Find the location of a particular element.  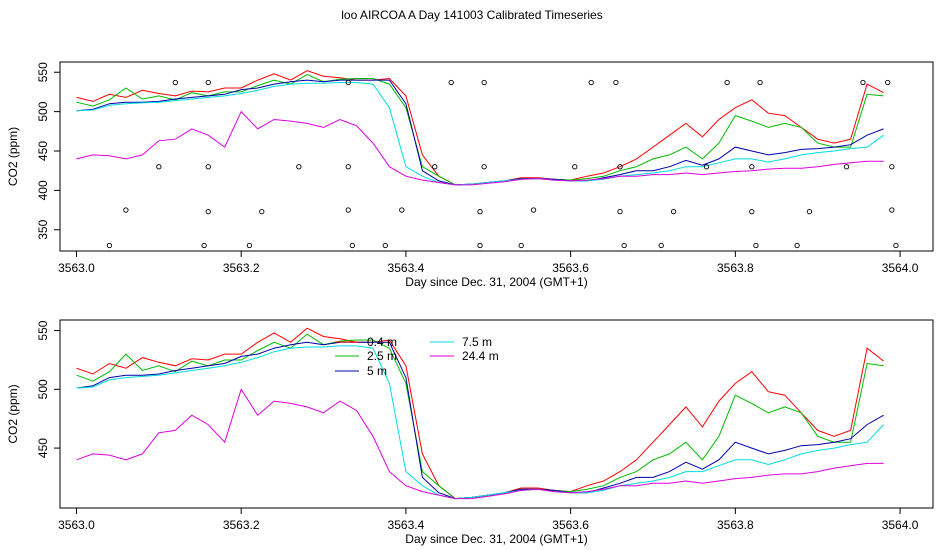

legend-label: 7.5 m is located at coordinates (477, 342).